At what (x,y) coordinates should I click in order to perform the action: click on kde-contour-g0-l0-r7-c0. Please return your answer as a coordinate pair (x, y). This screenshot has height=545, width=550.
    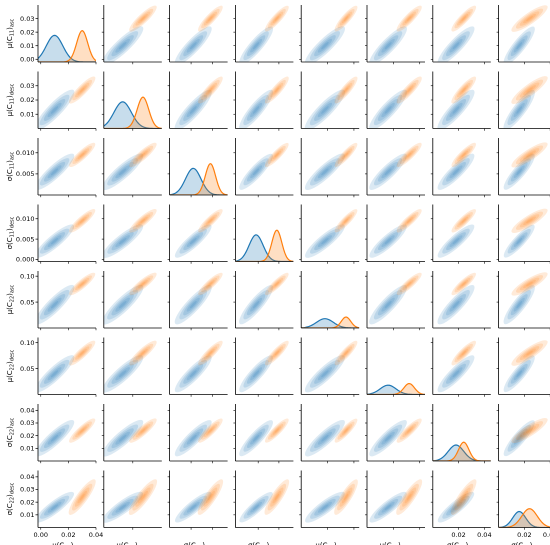
    Looking at the image, I should click on (56, 507).